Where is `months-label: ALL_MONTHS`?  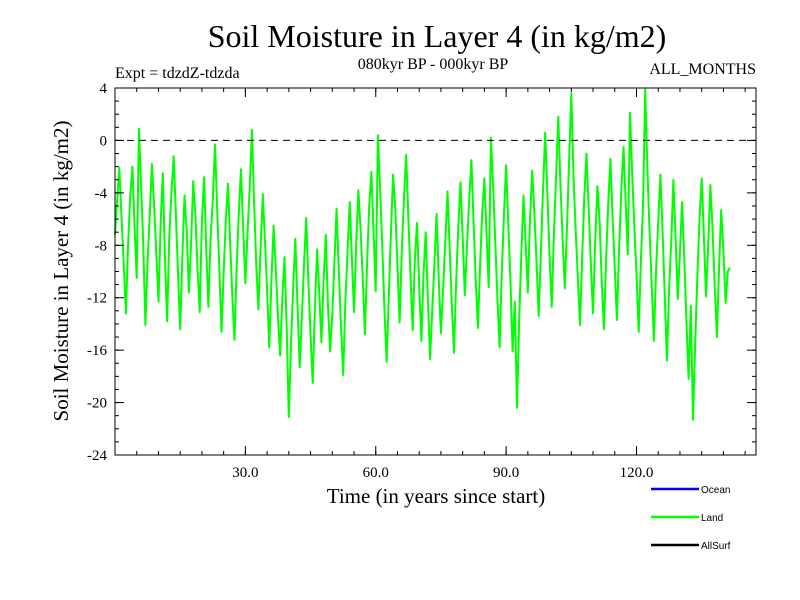
months-label: ALL_MONTHS is located at coordinates (702, 69).